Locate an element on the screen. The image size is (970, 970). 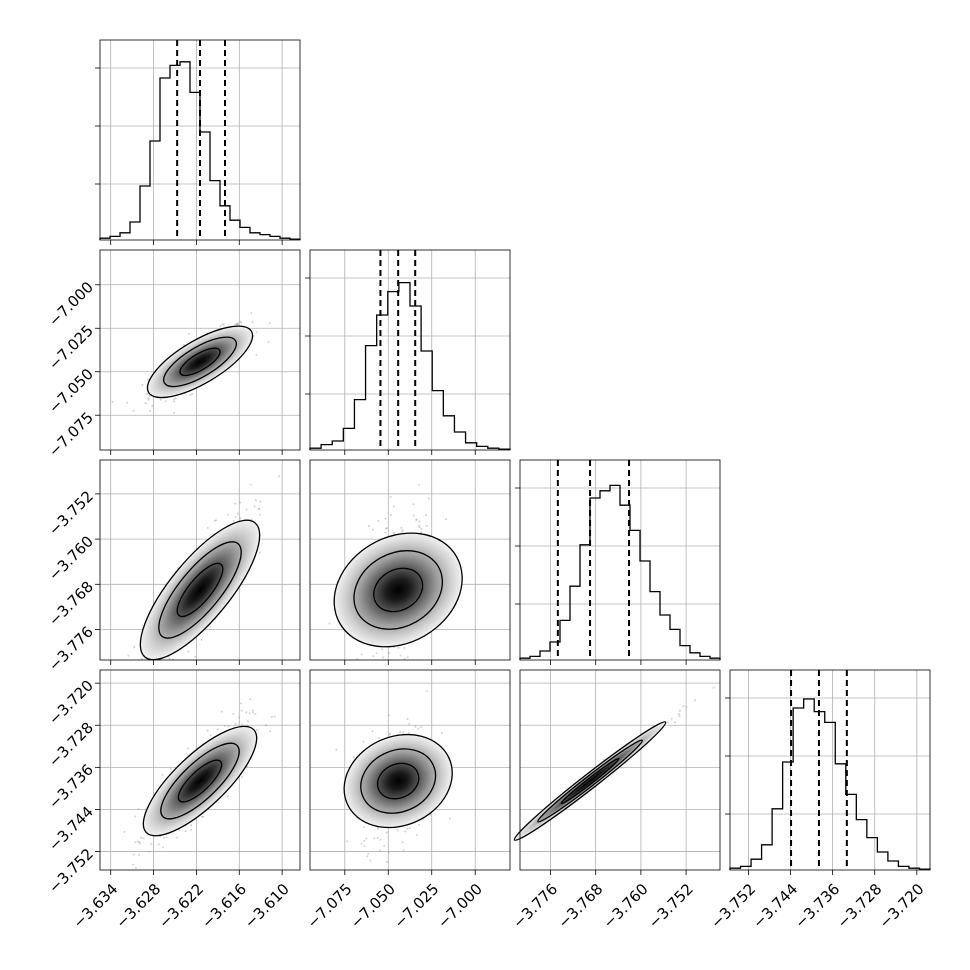
y-tick-label: −7.075 is located at coordinates (71, 434).